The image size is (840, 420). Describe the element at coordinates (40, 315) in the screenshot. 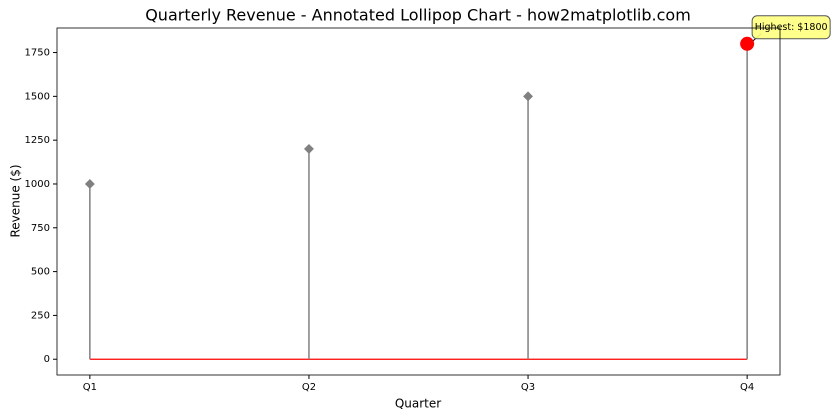

I see `y-tick-label: 250` at that location.